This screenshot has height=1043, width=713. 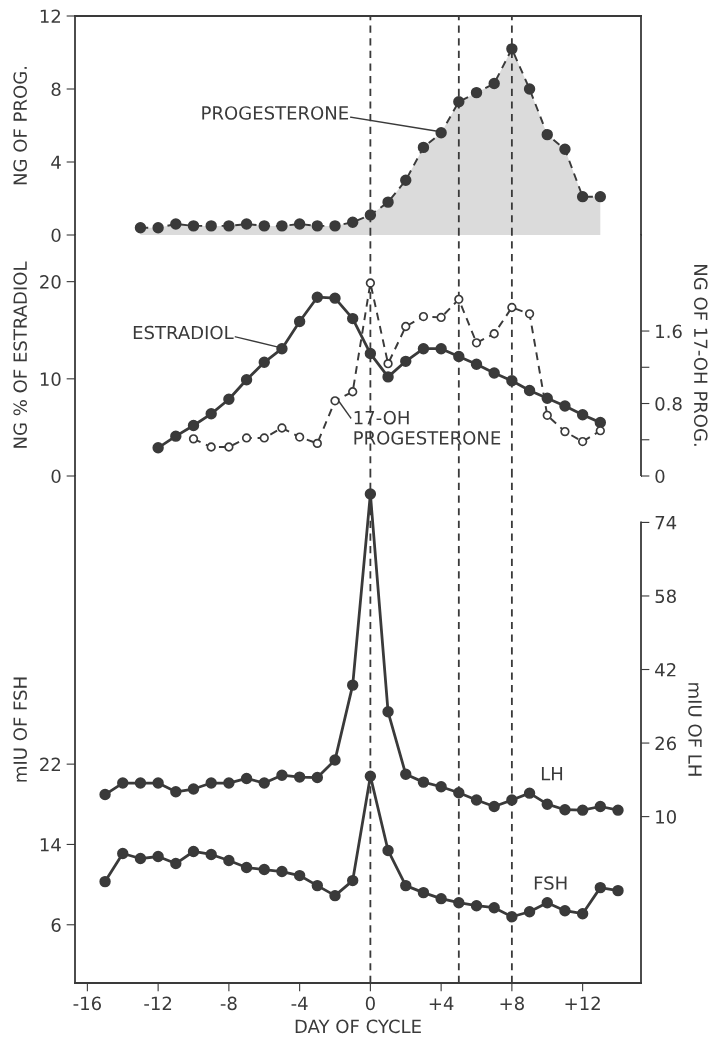 I want to click on y-tick-label: 14, so click(x=50, y=845).